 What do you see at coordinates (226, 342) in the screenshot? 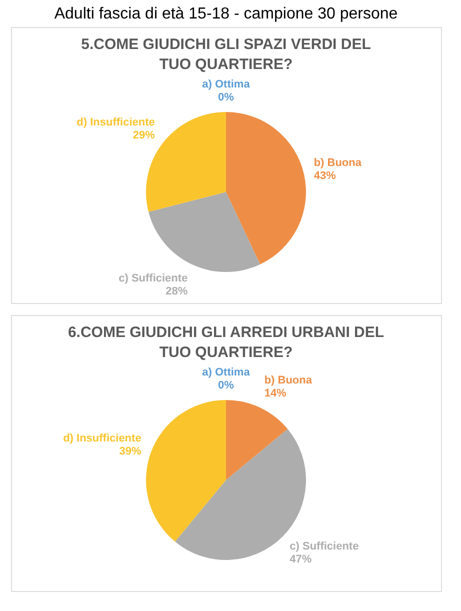
I see `chart-title: 6.COME GIUDICHI GLI ARREDI URBANI DEL TUO QUARTIERE?` at bounding box center [226, 342].